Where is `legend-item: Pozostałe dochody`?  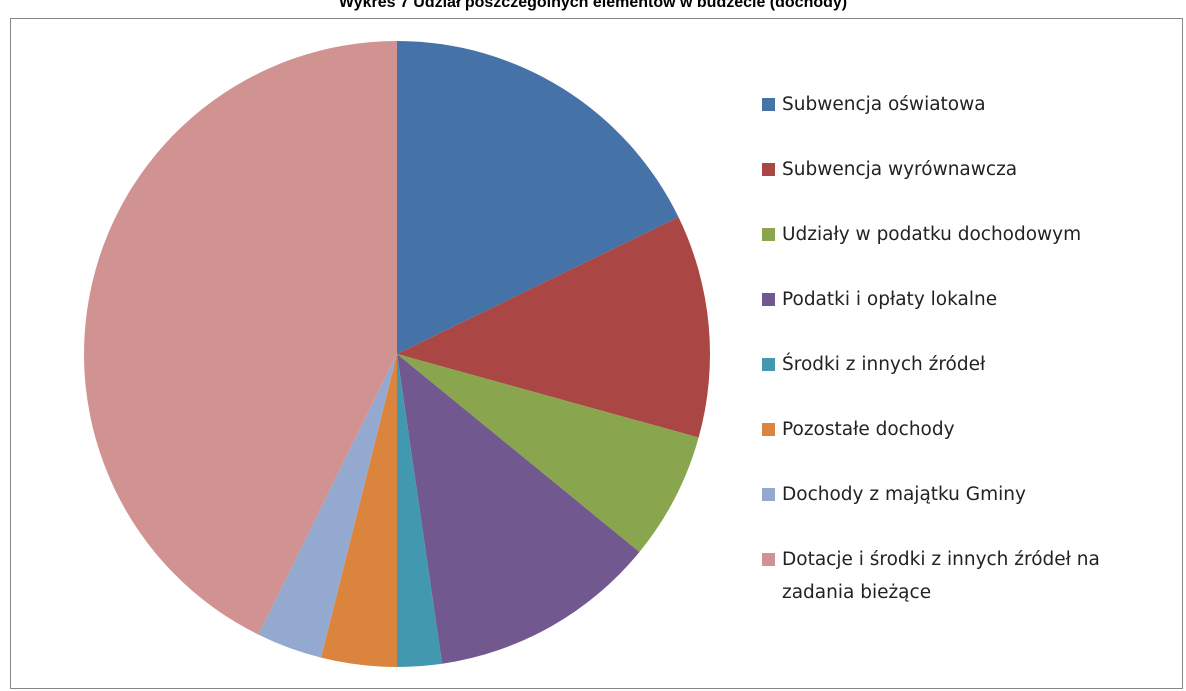
legend-item: Pozostałe dochody is located at coordinates (958, 445).